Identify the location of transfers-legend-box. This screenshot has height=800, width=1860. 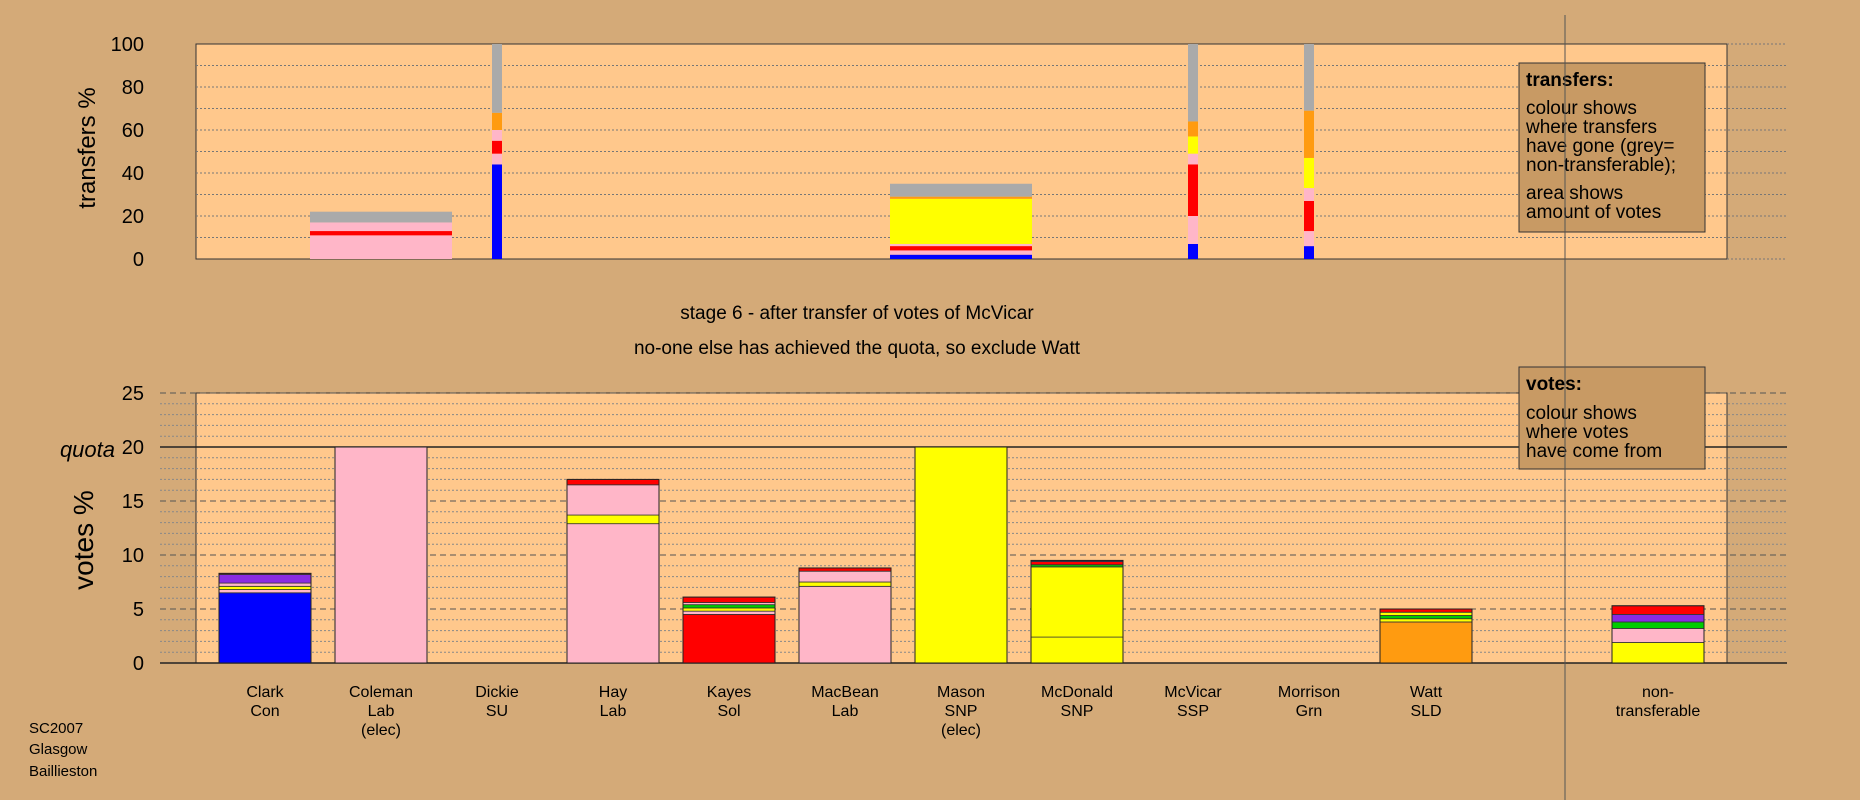
(1612, 147).